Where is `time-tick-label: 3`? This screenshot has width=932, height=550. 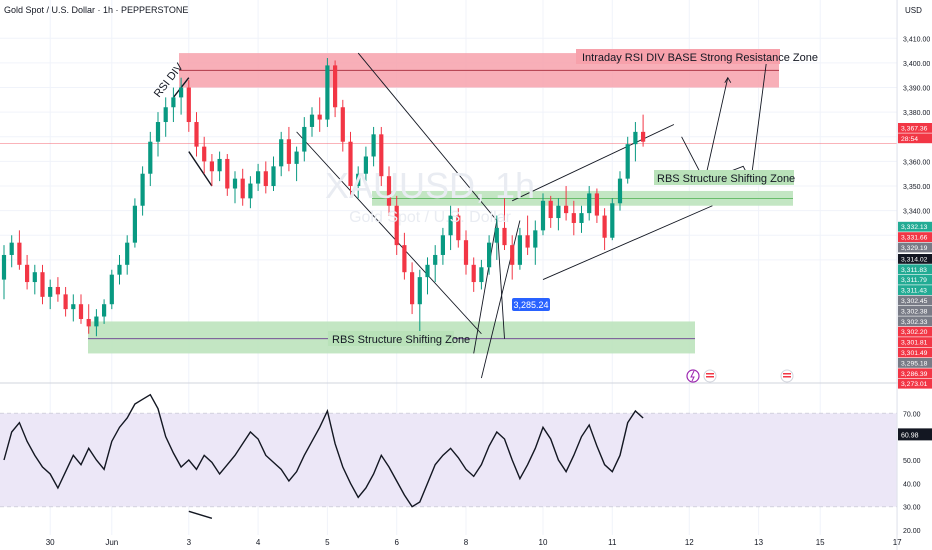
time-tick-label: 3 is located at coordinates (189, 542).